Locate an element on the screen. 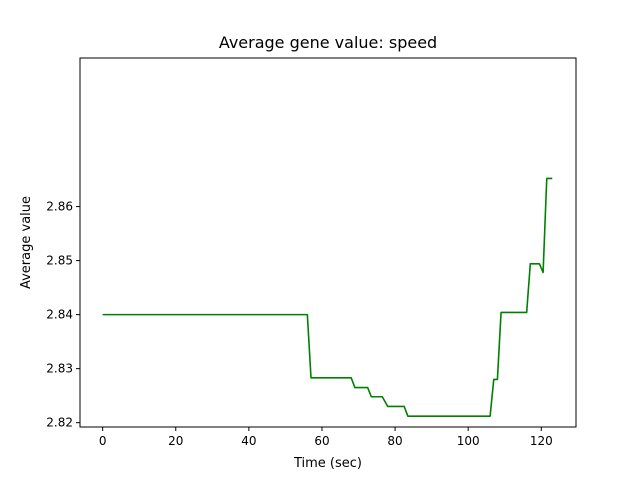 The height and width of the screenshot is (480, 640). x-tick-label: 100 is located at coordinates (468, 441).